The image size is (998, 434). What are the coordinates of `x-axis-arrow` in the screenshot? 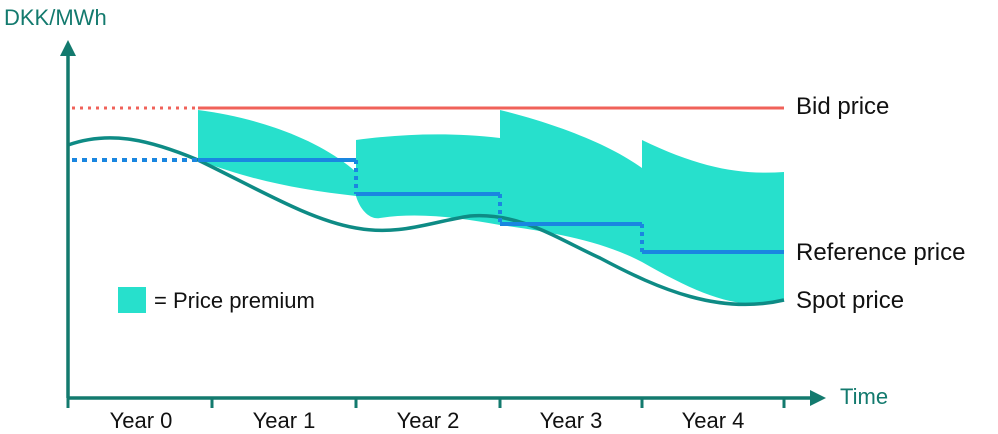 It's located at (818, 398).